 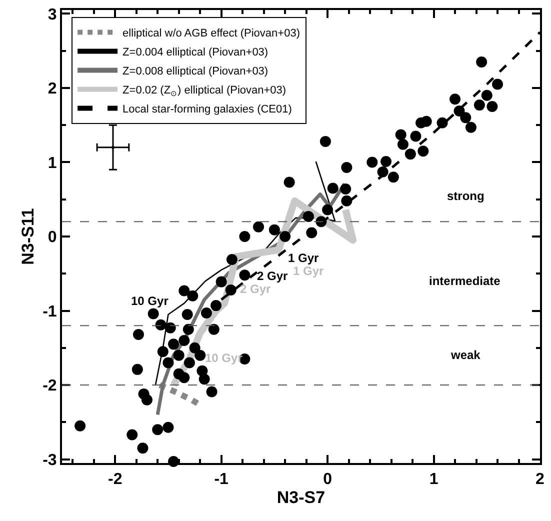 What do you see at coordinates (465, 281) in the screenshot?
I see `annotation: intermediate` at bounding box center [465, 281].